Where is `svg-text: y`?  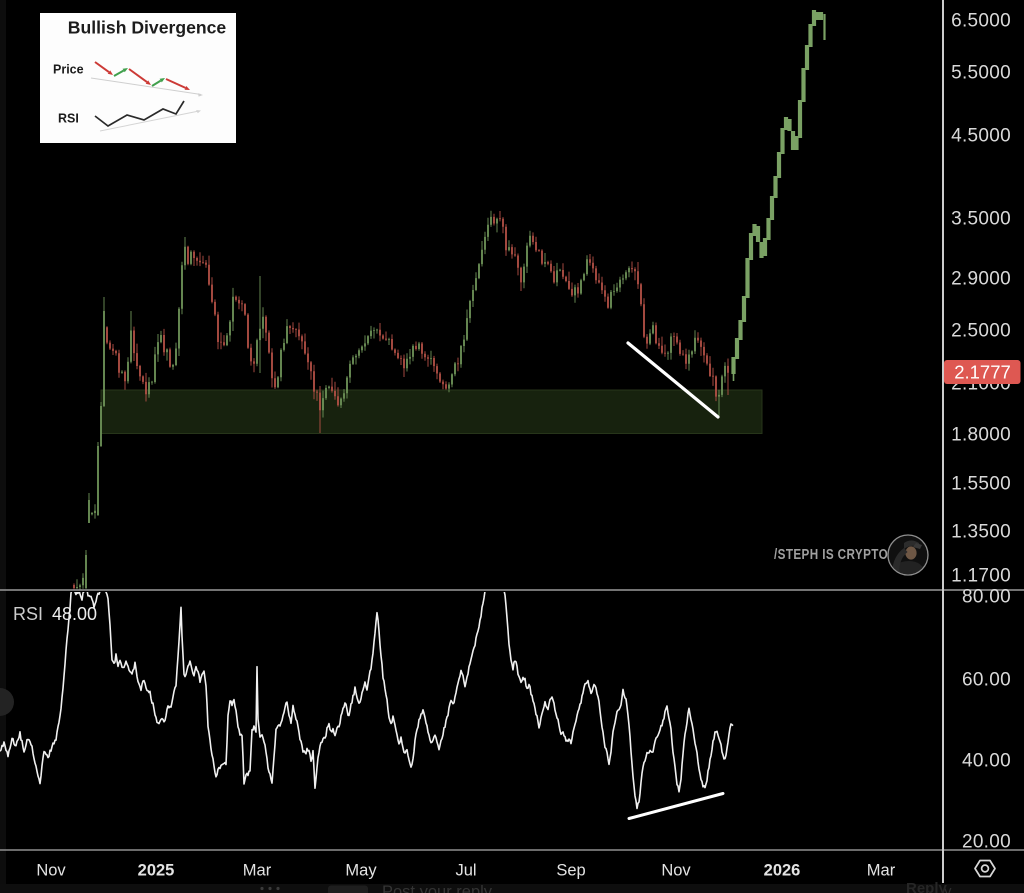
svg-text: y is located at coordinates (948, 888).